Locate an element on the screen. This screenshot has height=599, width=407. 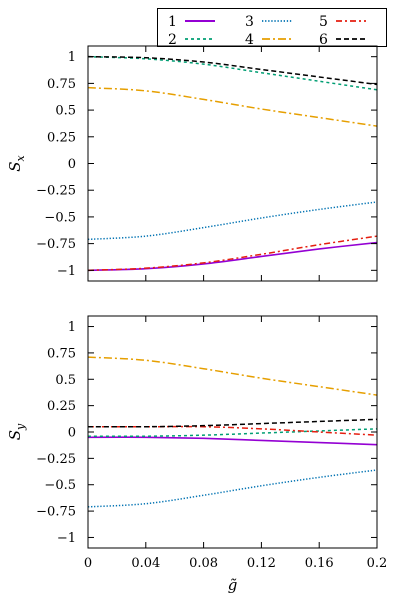
x-tick-label: 0.16 is located at coordinates (319, 563).